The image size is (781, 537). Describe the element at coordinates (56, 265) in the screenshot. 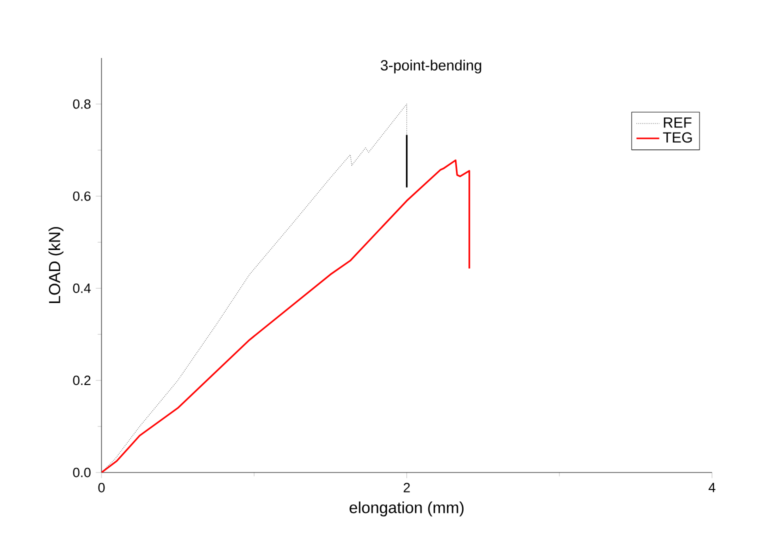

I see `y-axis-title: LOAD (kN)` at that location.